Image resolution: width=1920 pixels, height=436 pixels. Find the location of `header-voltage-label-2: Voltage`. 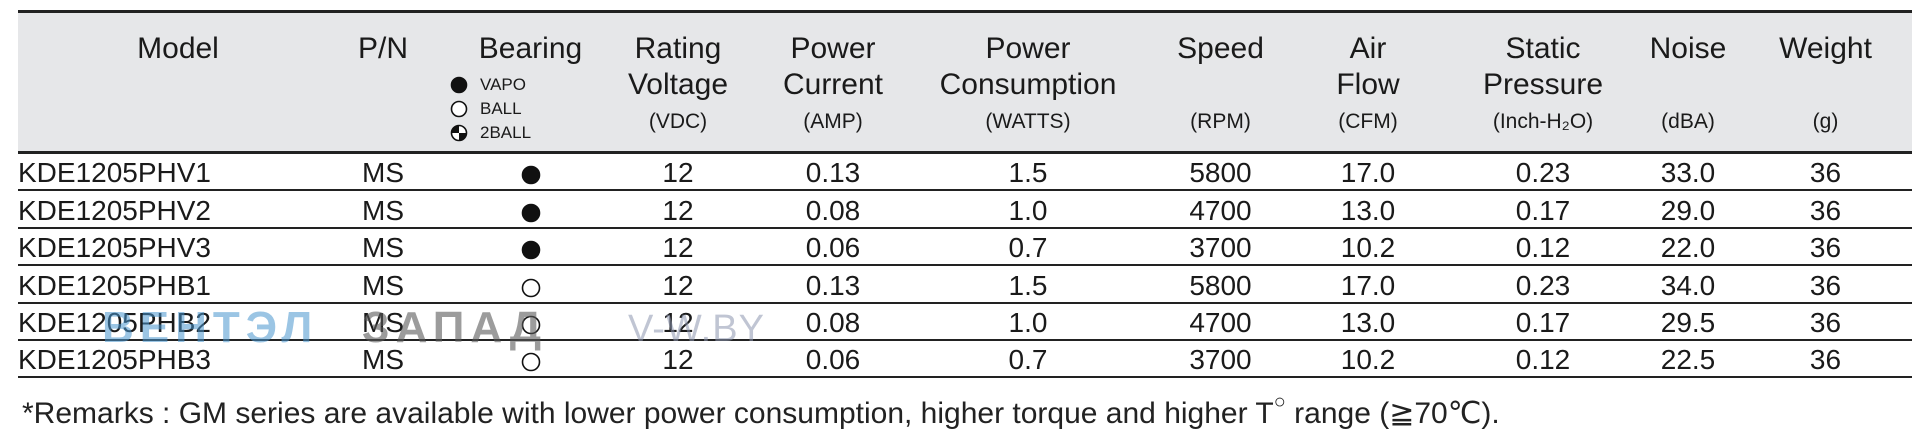

header-voltage-label-2: Voltage is located at coordinates (678, 84).